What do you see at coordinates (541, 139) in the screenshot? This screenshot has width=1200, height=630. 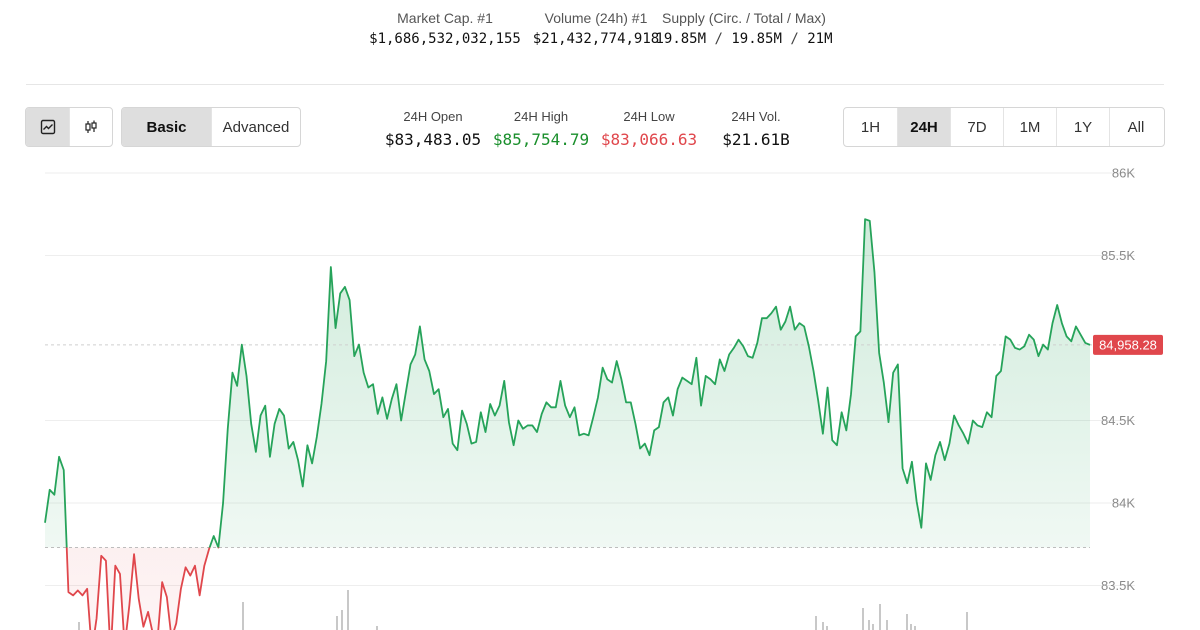 I see `high-value: $85,754.79` at bounding box center [541, 139].